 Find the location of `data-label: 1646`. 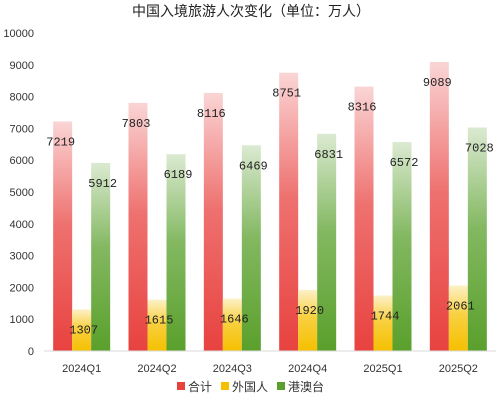

data-label: 1646 is located at coordinates (234, 320).